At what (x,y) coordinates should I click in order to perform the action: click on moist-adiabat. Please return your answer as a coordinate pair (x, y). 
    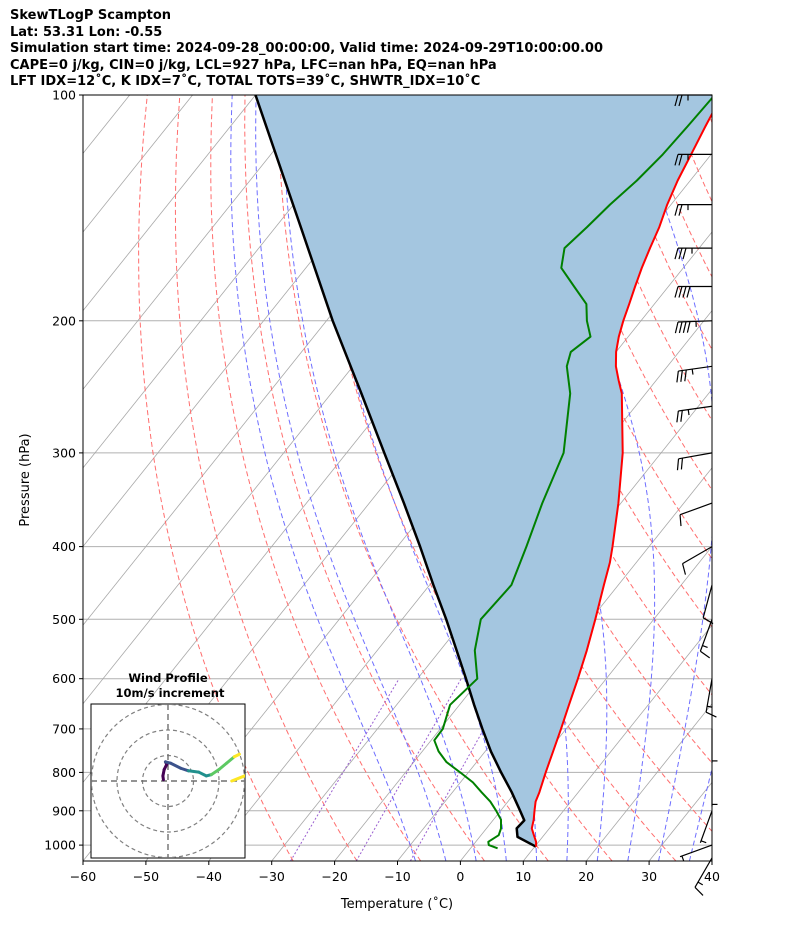
    Looking at the image, I should click on (757, 478).